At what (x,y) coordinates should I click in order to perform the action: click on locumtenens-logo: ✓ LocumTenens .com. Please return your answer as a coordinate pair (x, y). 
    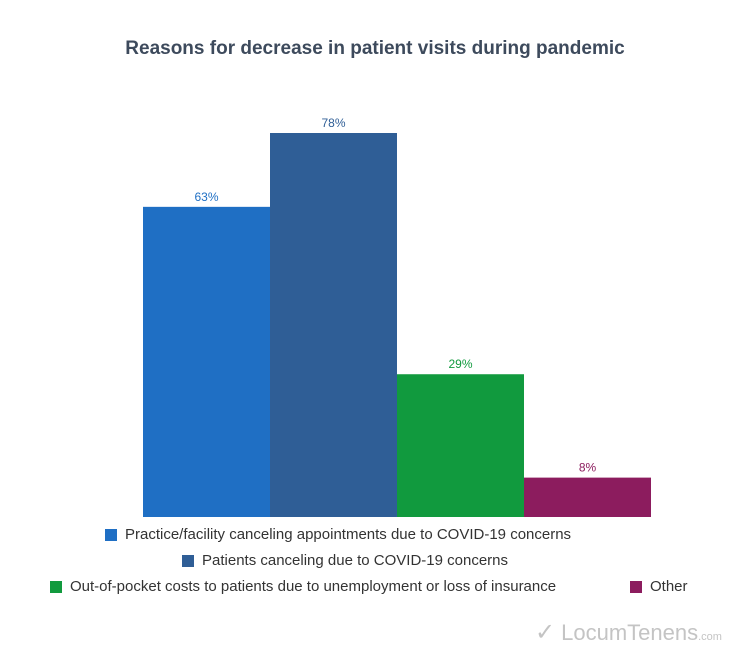
    Looking at the image, I should click on (628, 632).